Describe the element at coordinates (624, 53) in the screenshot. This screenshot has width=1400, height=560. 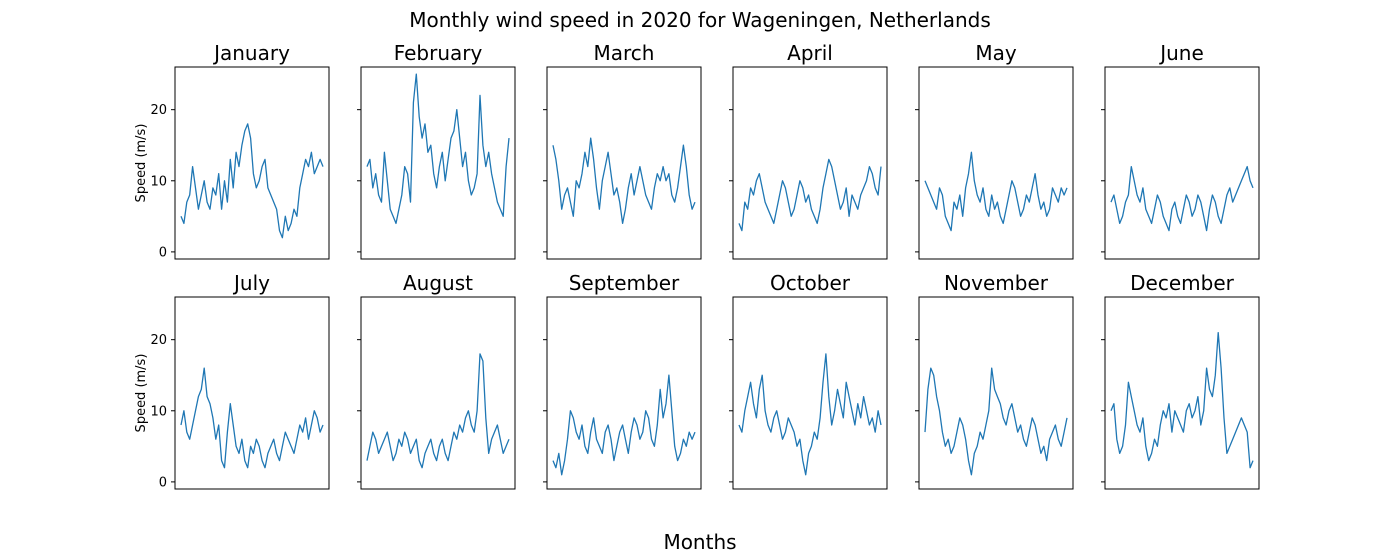
I see `panel-title: March` at that location.